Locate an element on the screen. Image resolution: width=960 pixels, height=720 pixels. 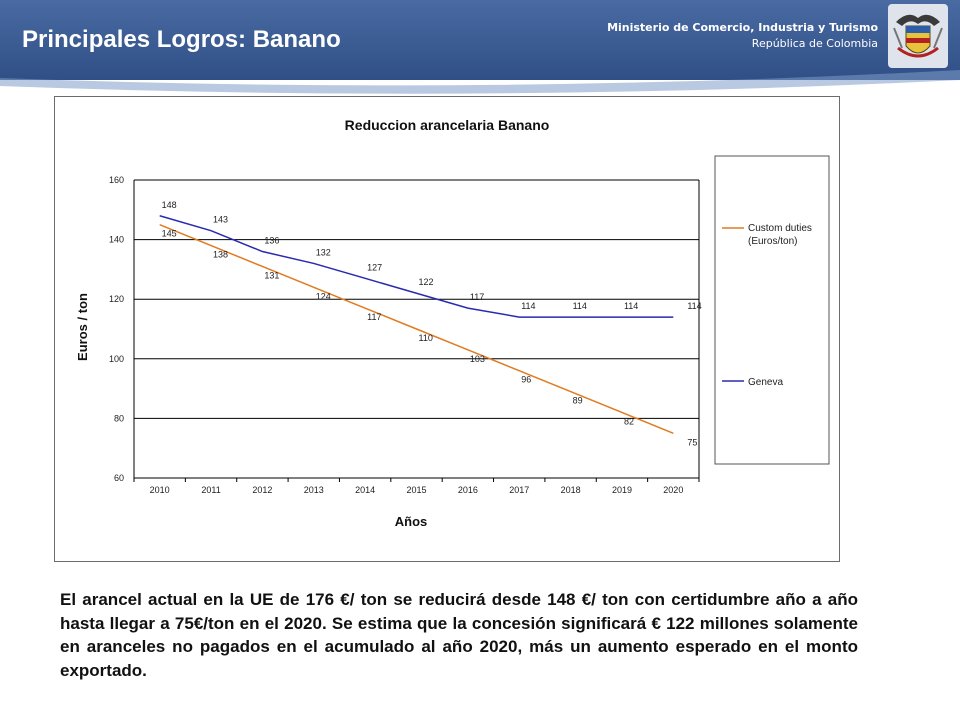
y-tick-label: 140 is located at coordinates (116, 240).